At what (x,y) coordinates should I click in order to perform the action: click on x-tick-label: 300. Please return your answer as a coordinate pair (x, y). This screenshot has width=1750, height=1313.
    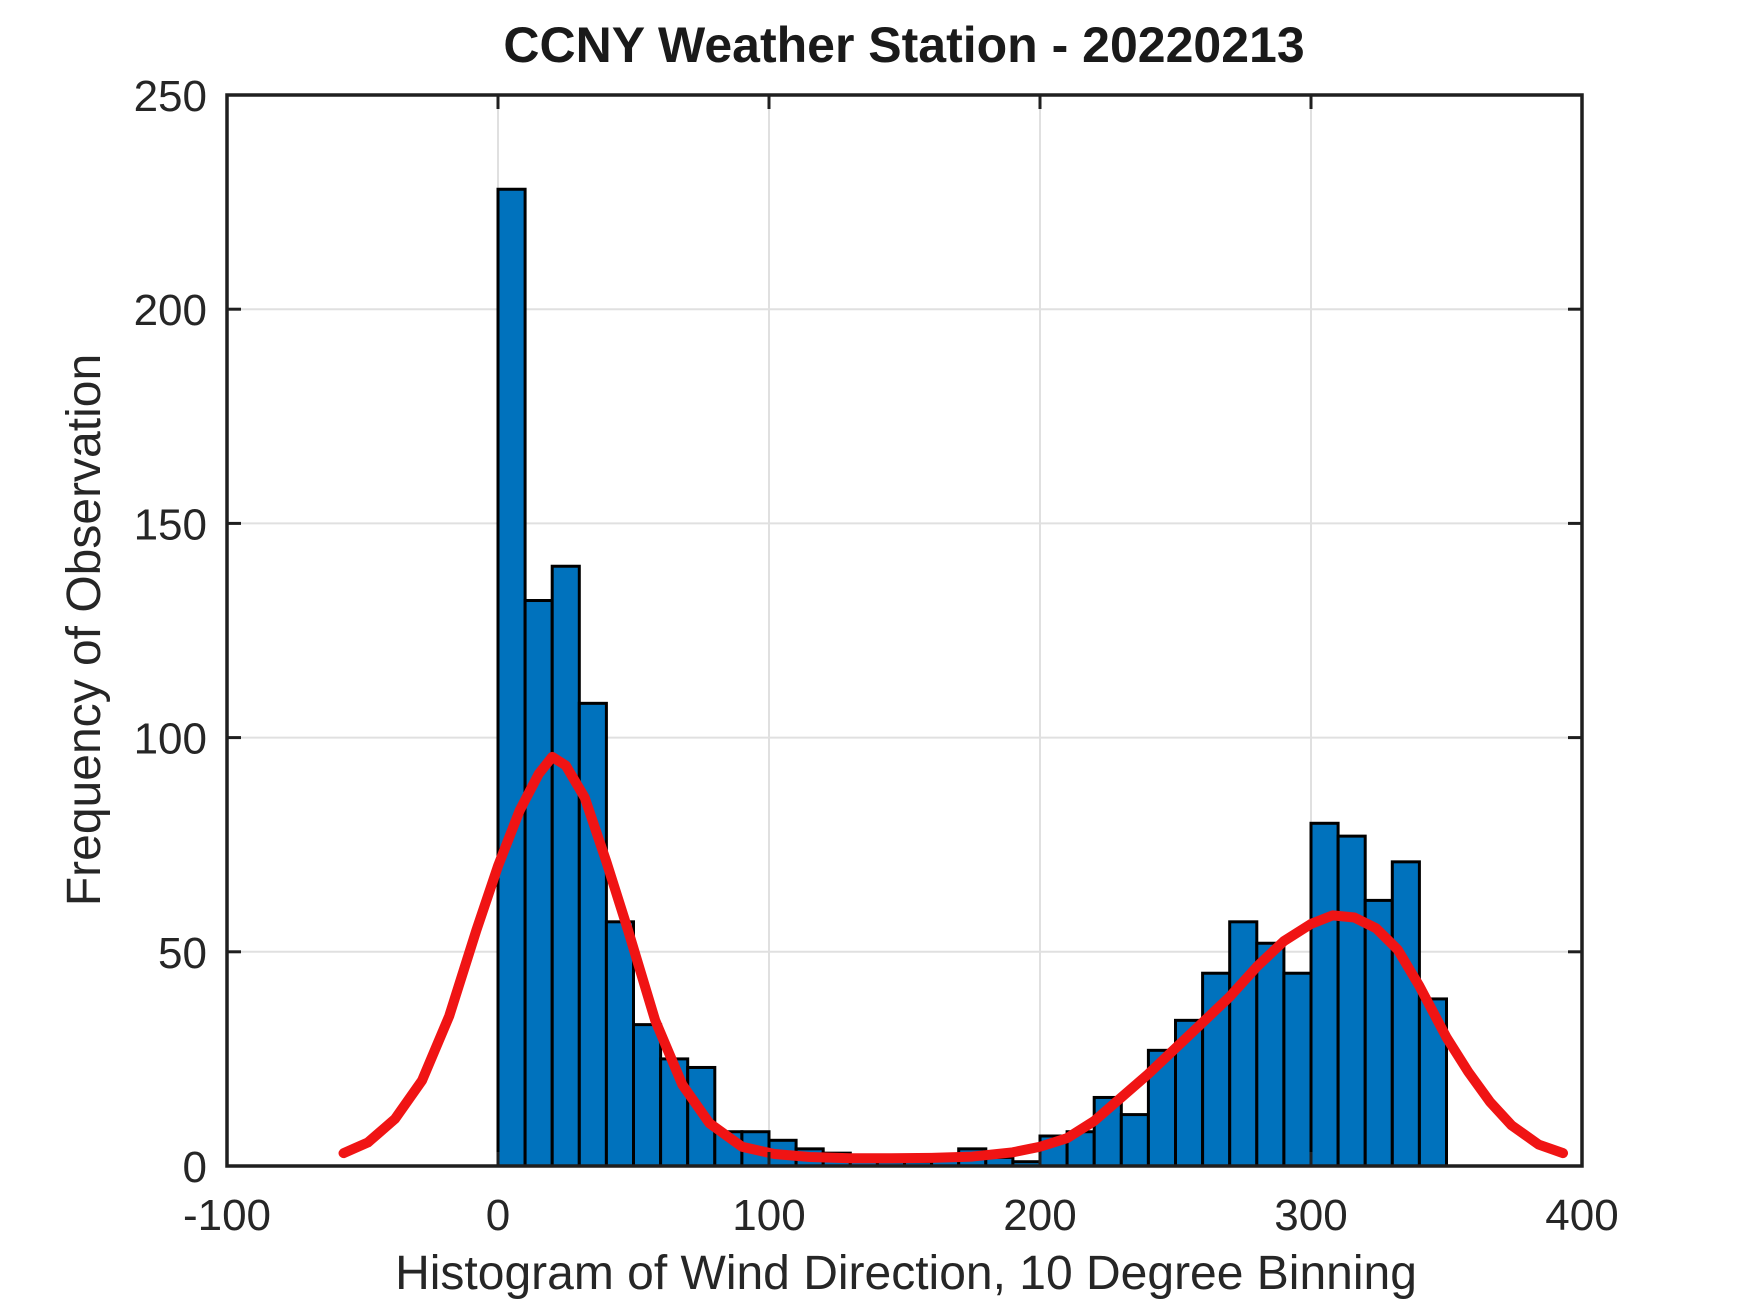
    Looking at the image, I should click on (1310, 1215).